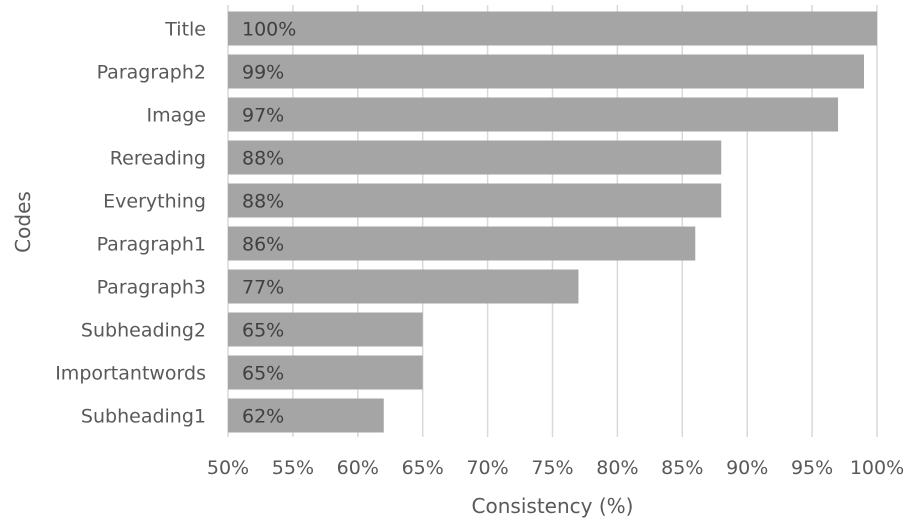 This screenshot has height=522, width=907. I want to click on category-label: Image, so click(176, 116).